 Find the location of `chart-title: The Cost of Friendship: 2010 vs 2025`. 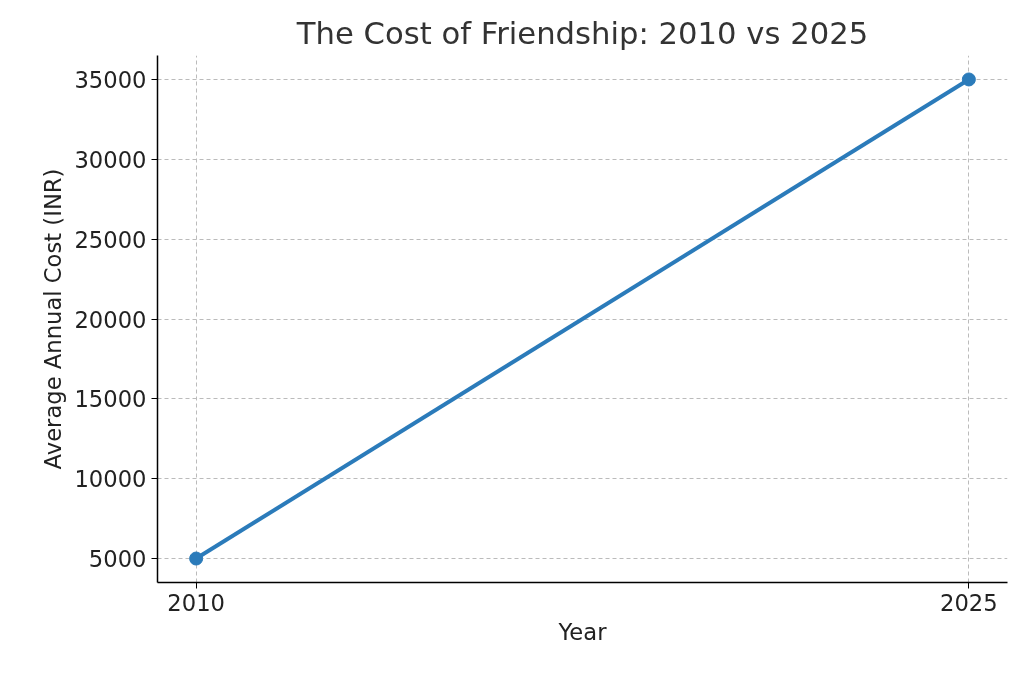

chart-title: The Cost of Friendship: 2010 vs 2025 is located at coordinates (582, 33).